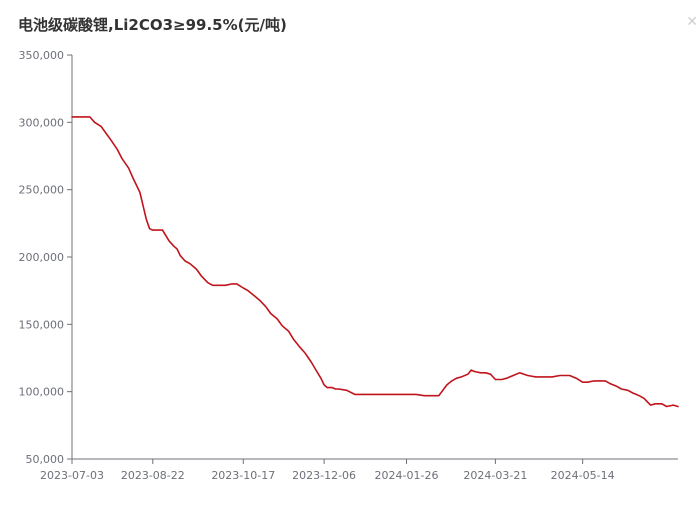  What do you see at coordinates (692, 22) in the screenshot?
I see `corner-icon: ✕` at bounding box center [692, 22].